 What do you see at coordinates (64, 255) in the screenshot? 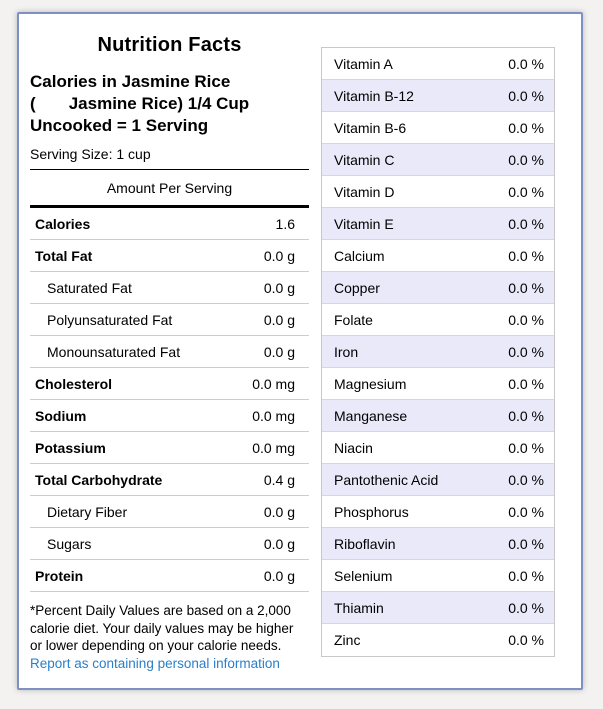
I see `nutrient-label: Total Fat` at bounding box center [64, 255].